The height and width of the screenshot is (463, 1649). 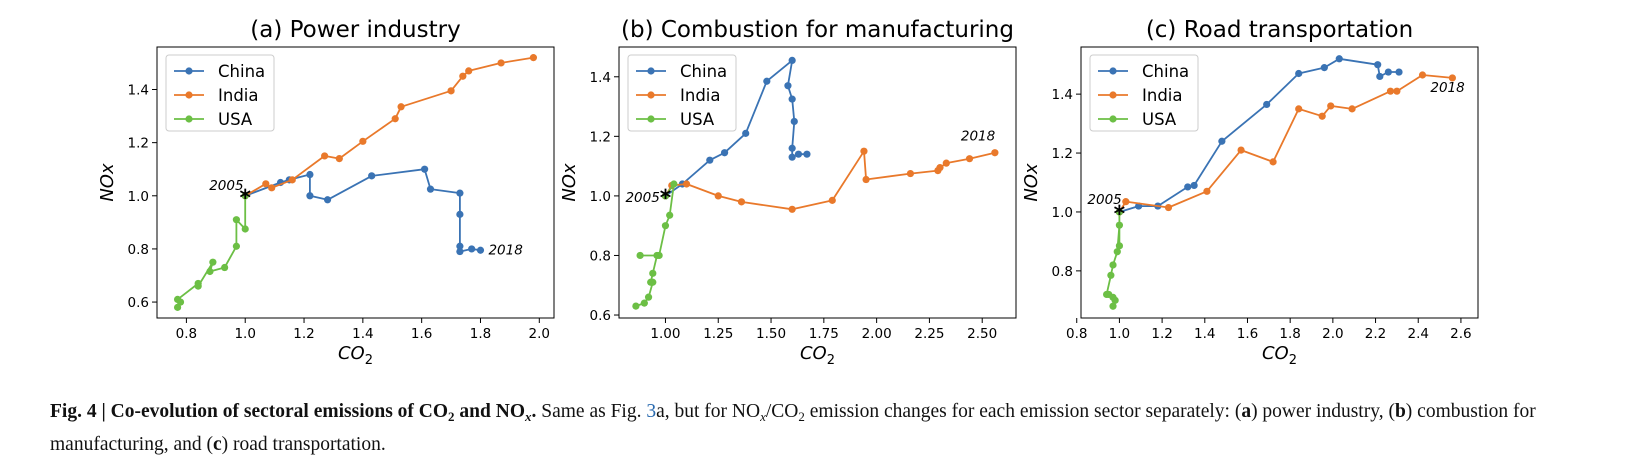 What do you see at coordinates (211, 251) in the screenshot?
I see `series-line-usa` at bounding box center [211, 251].